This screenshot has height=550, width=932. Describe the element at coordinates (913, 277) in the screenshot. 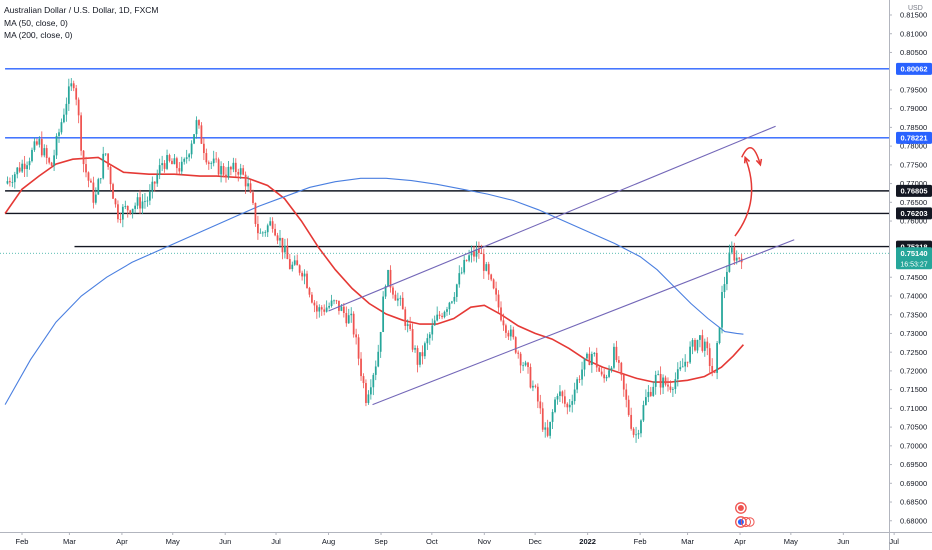

I see `price-tick-label-11: 0.74500` at that location.